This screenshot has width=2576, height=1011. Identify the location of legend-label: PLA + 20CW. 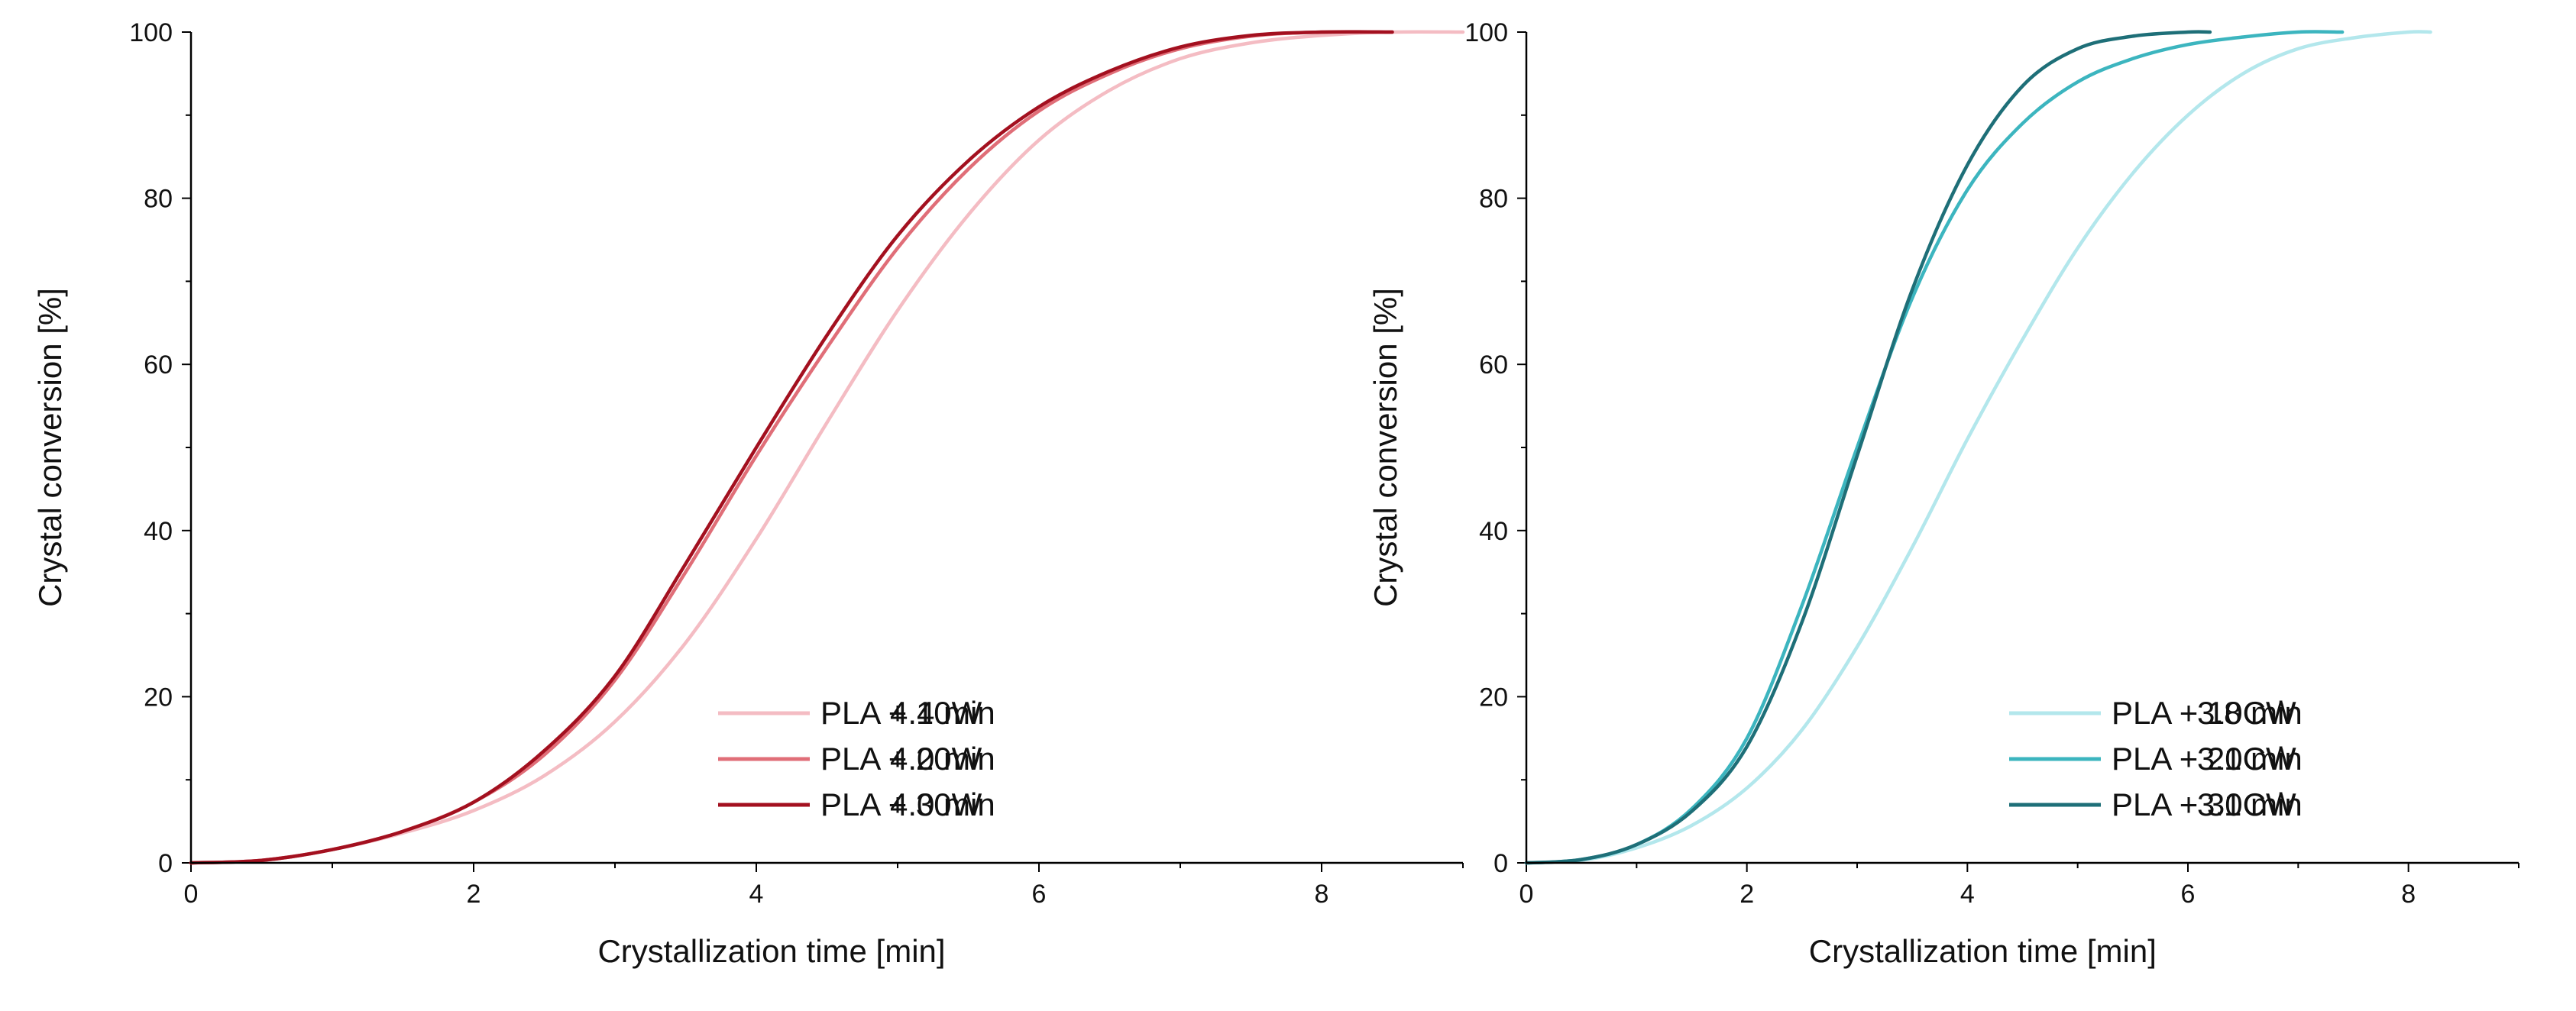
(2204, 759).